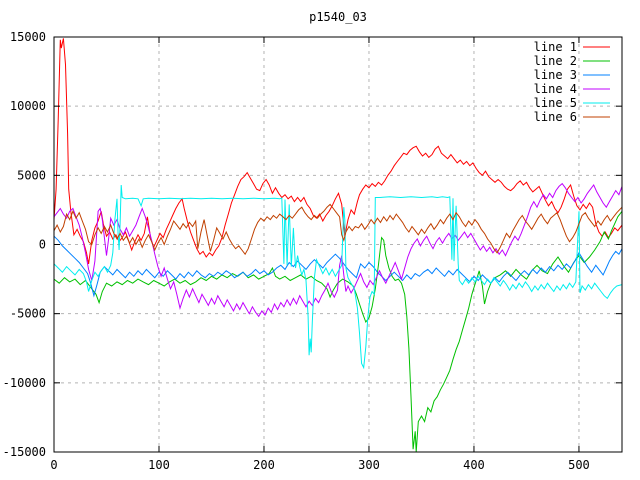  What do you see at coordinates (42, 245) in the screenshot?
I see `y-tick-label: 0` at bounding box center [42, 245].